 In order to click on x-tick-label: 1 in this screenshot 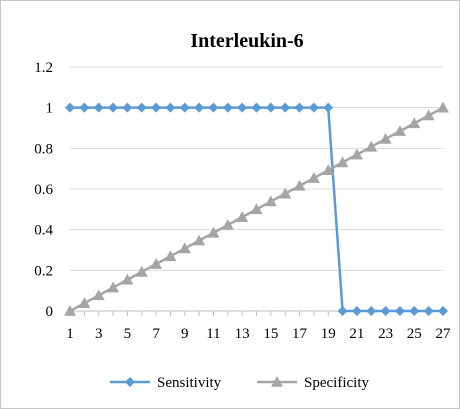, I will do `click(70, 334)`.